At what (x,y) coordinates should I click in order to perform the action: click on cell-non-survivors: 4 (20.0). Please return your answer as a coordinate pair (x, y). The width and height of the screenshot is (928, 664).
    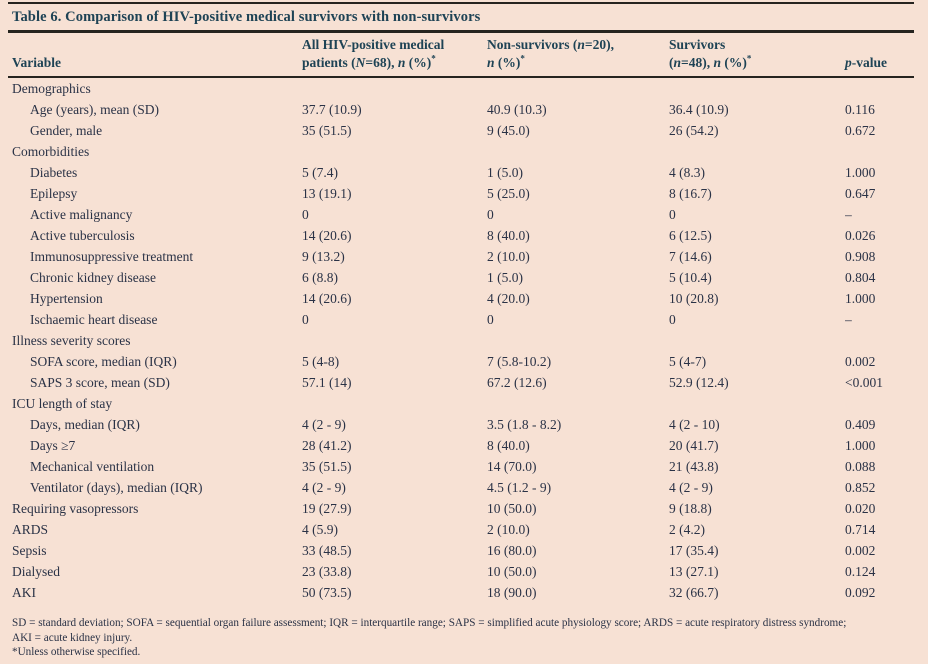
    Looking at the image, I should click on (508, 298).